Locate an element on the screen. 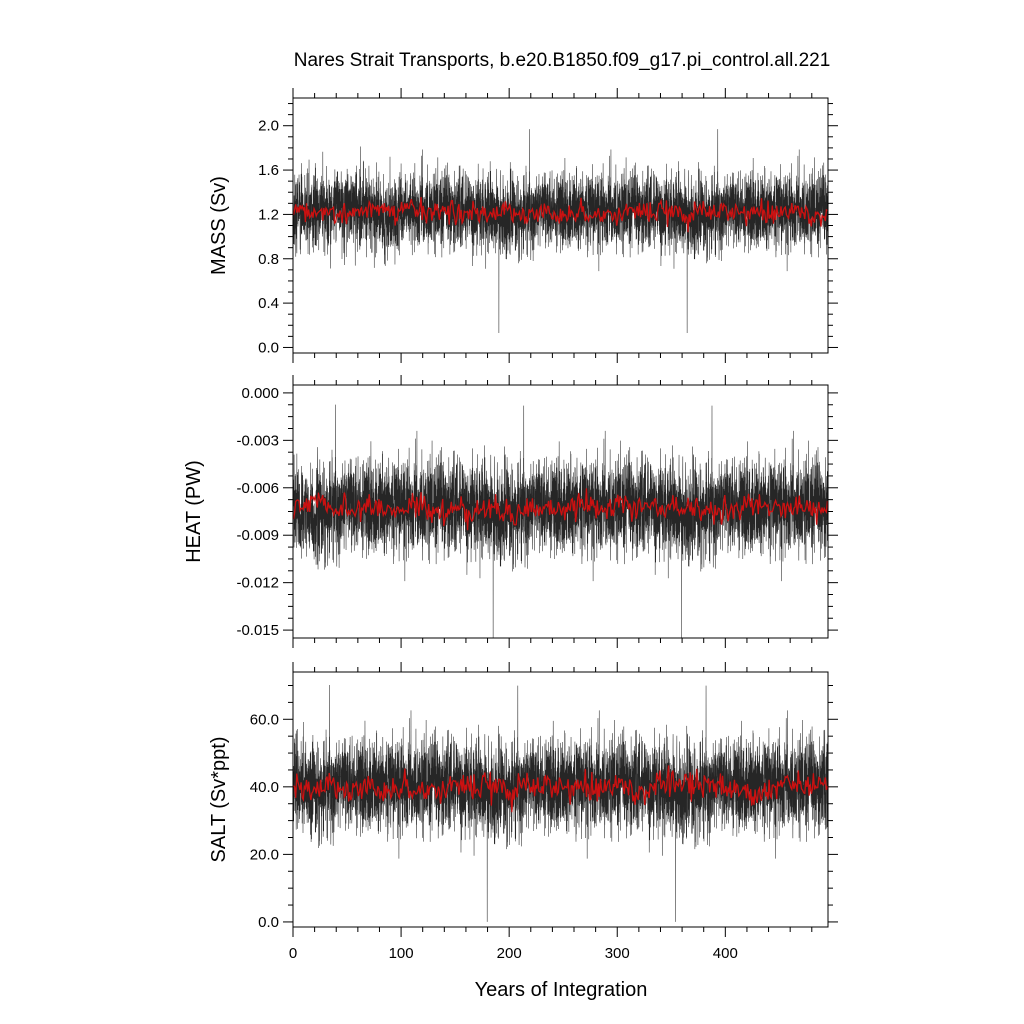  salt-plot-area is located at coordinates (560, 803).